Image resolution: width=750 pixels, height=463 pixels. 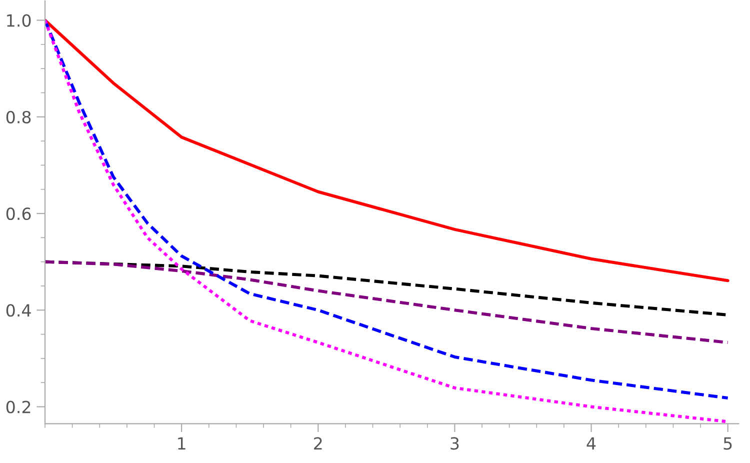 What do you see at coordinates (454, 443) in the screenshot?
I see `x-tick-label: 3` at bounding box center [454, 443].